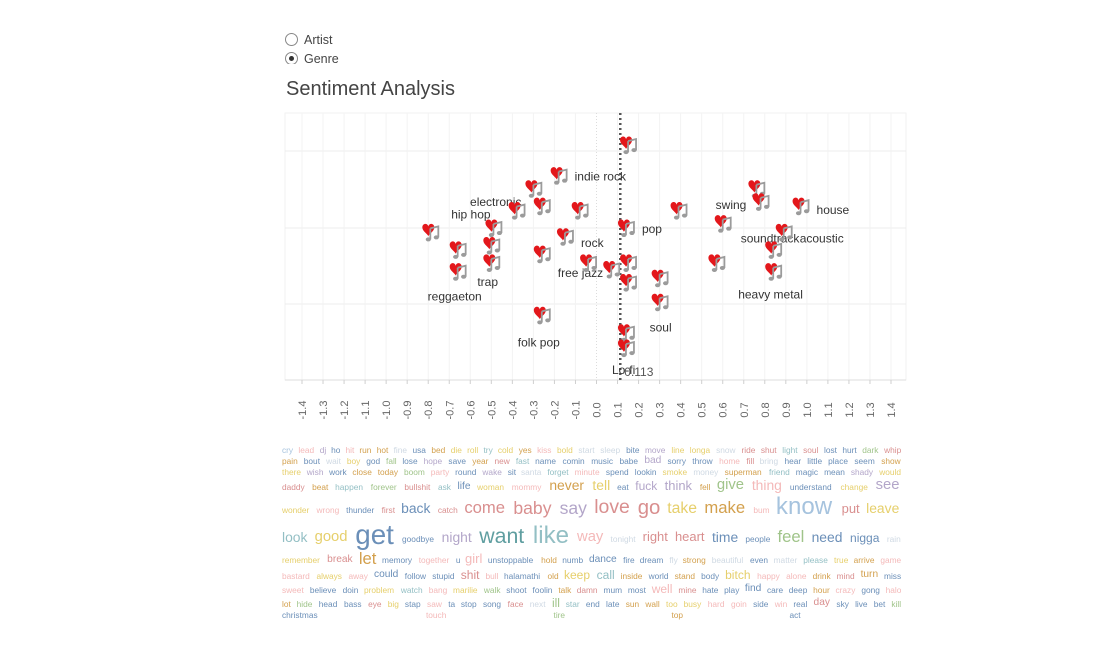 Image resolution: width=1110 pixels, height=670 pixels. Describe the element at coordinates (516, 589) in the screenshot. I see `word-cloud-word: shoot` at that location.